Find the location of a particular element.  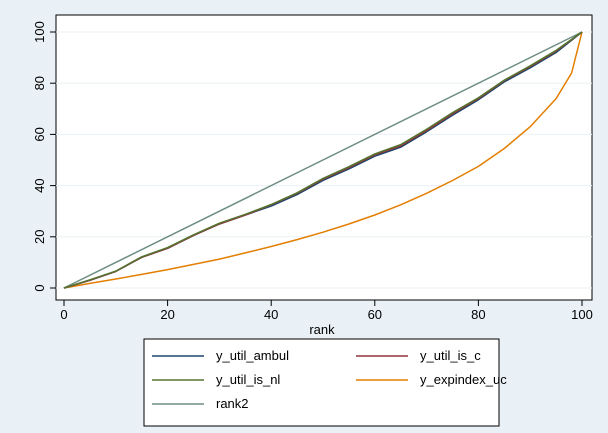

legend-label: rank2 is located at coordinates (232, 403).